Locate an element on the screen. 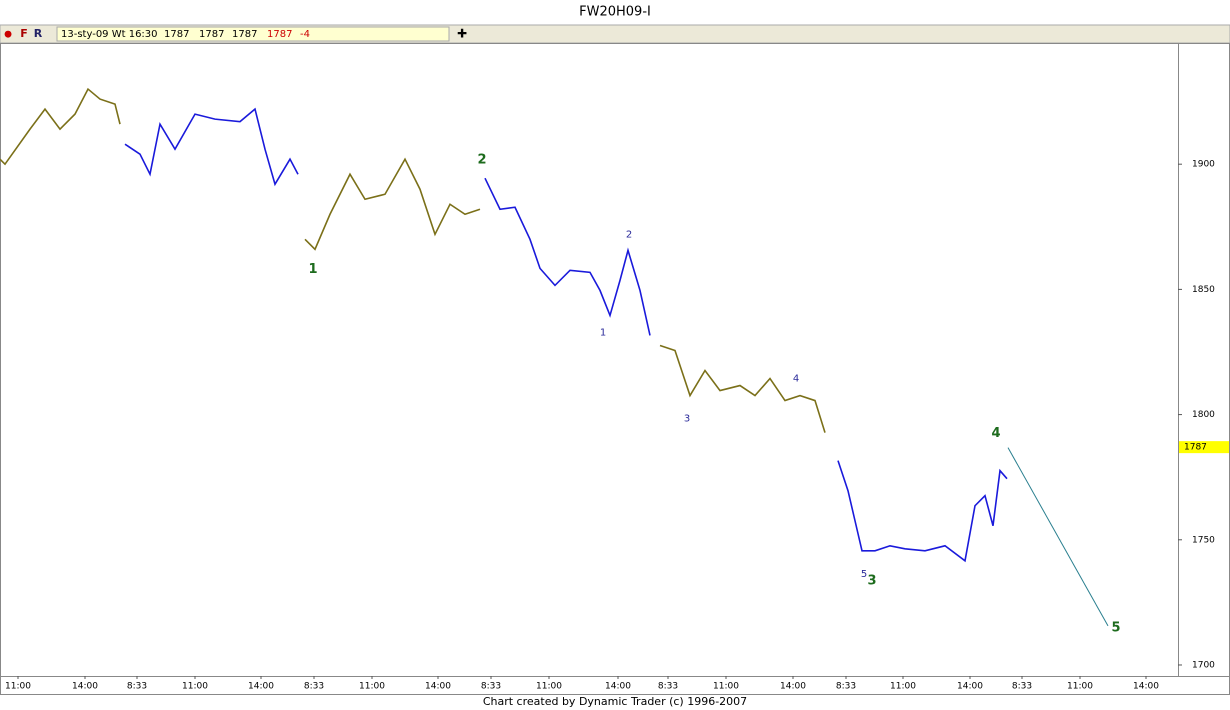 The image size is (1230, 710). quote-close: 1787 is located at coordinates (279, 34).